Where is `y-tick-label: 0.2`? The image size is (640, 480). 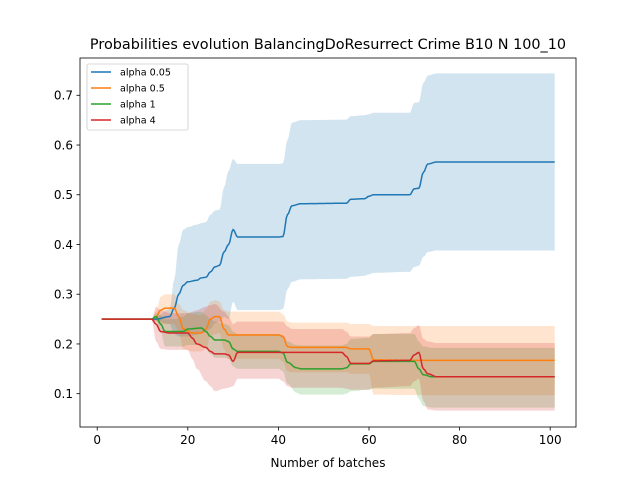
y-tick-label: 0.2 is located at coordinates (63, 344).